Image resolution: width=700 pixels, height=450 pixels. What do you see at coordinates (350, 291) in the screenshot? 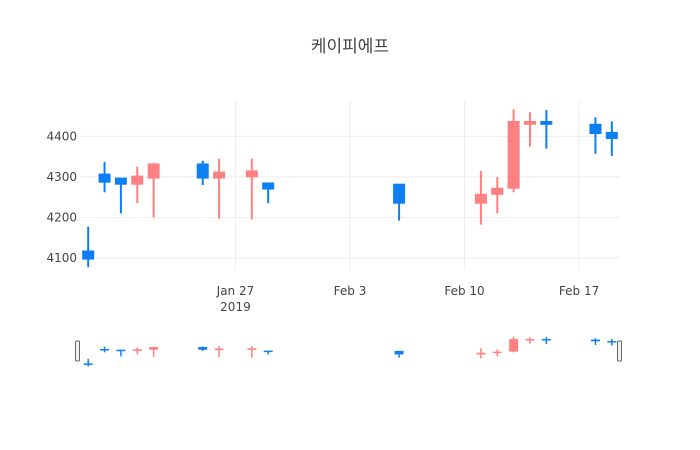
I see `x-tick-label: Feb 3` at bounding box center [350, 291].